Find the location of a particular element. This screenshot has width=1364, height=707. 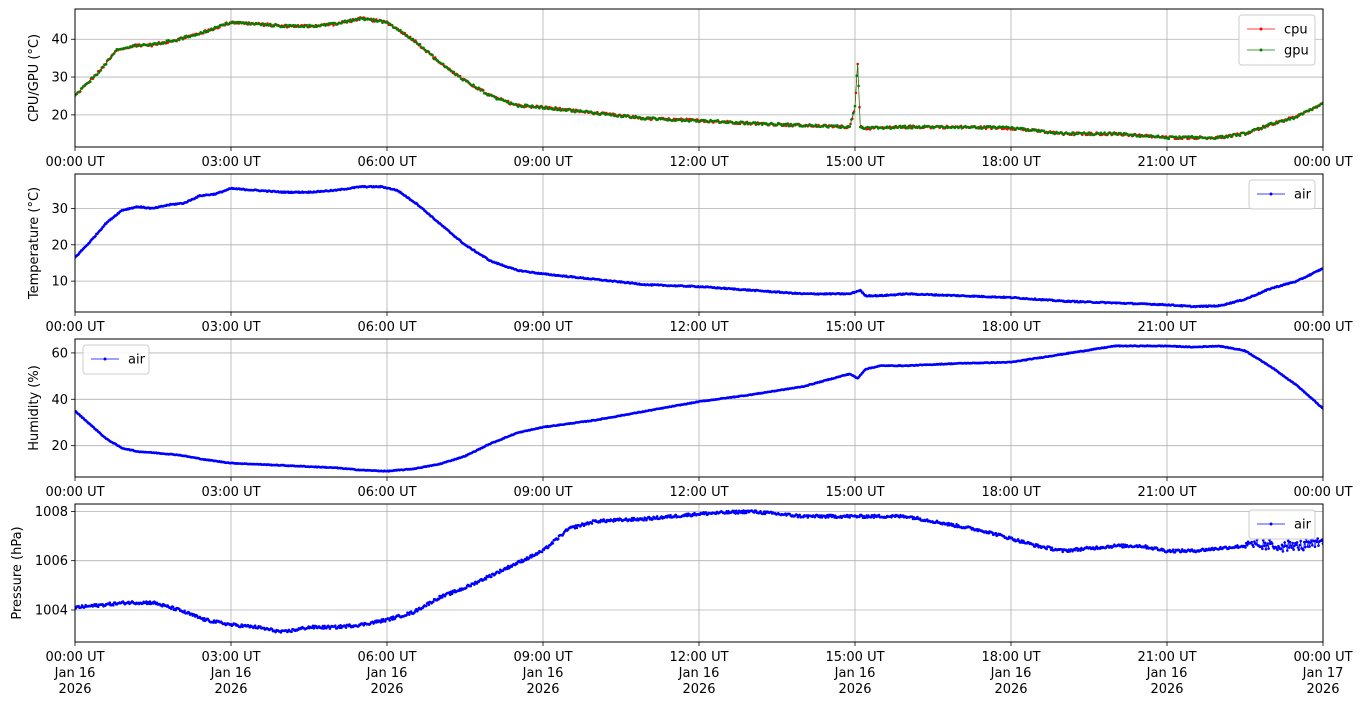

y-tick-label: 60 is located at coordinates (59, 353).